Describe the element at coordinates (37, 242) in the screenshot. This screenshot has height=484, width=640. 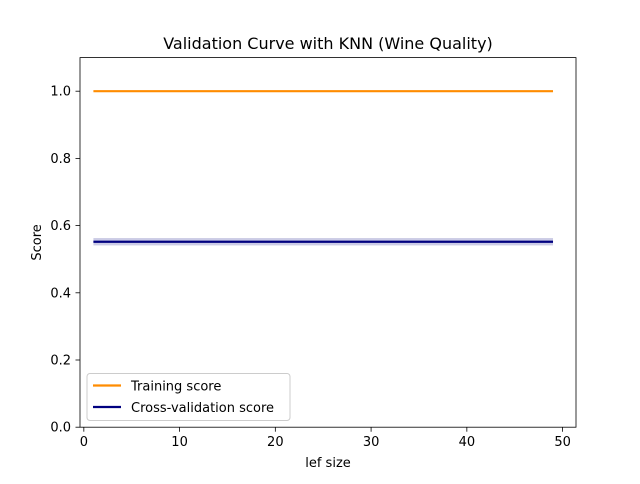
I see `y-axis-label: Score` at that location.